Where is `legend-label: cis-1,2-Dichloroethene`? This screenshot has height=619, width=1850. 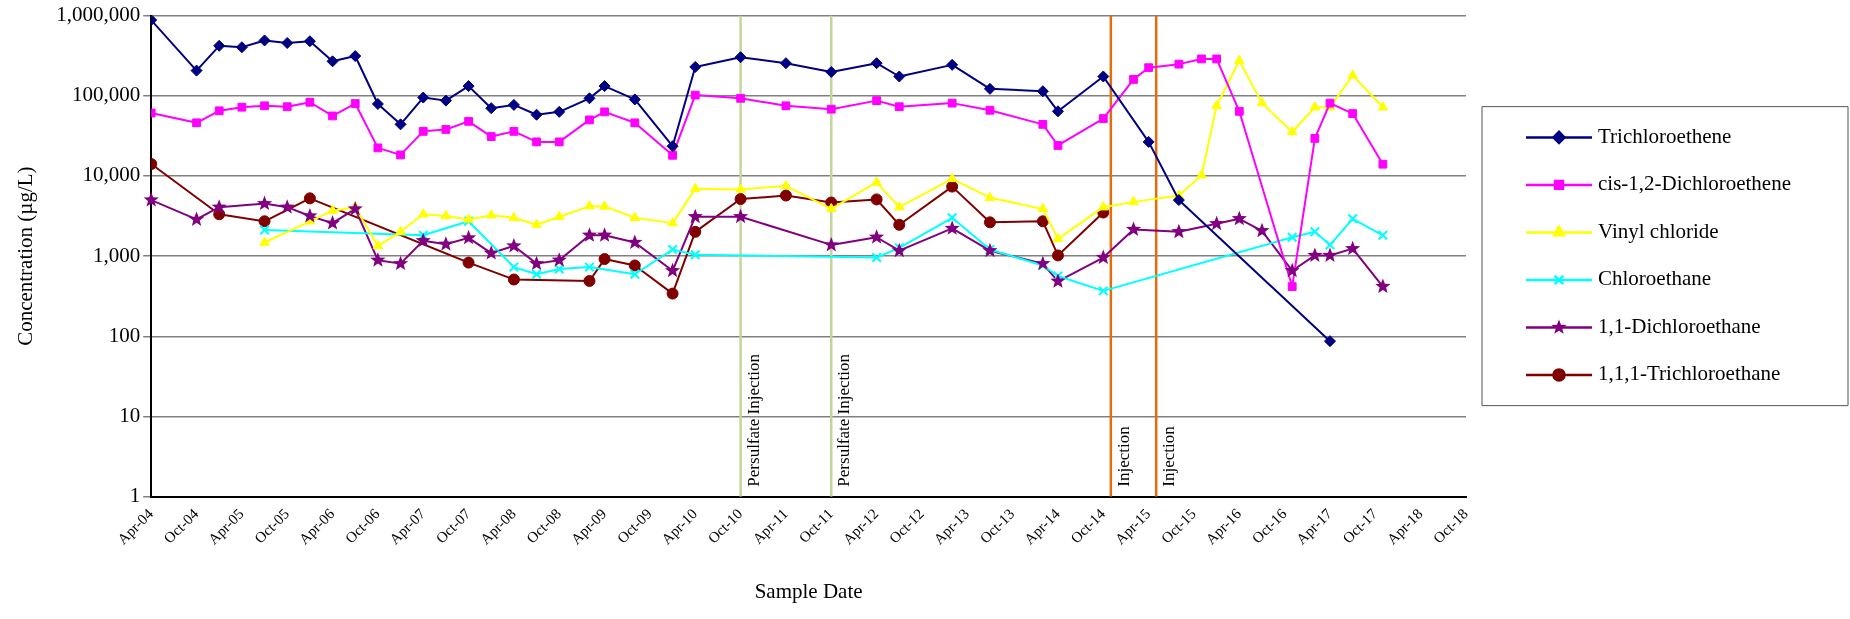
legend-label: cis-1,2-Dichloroethene is located at coordinates (1695, 183).